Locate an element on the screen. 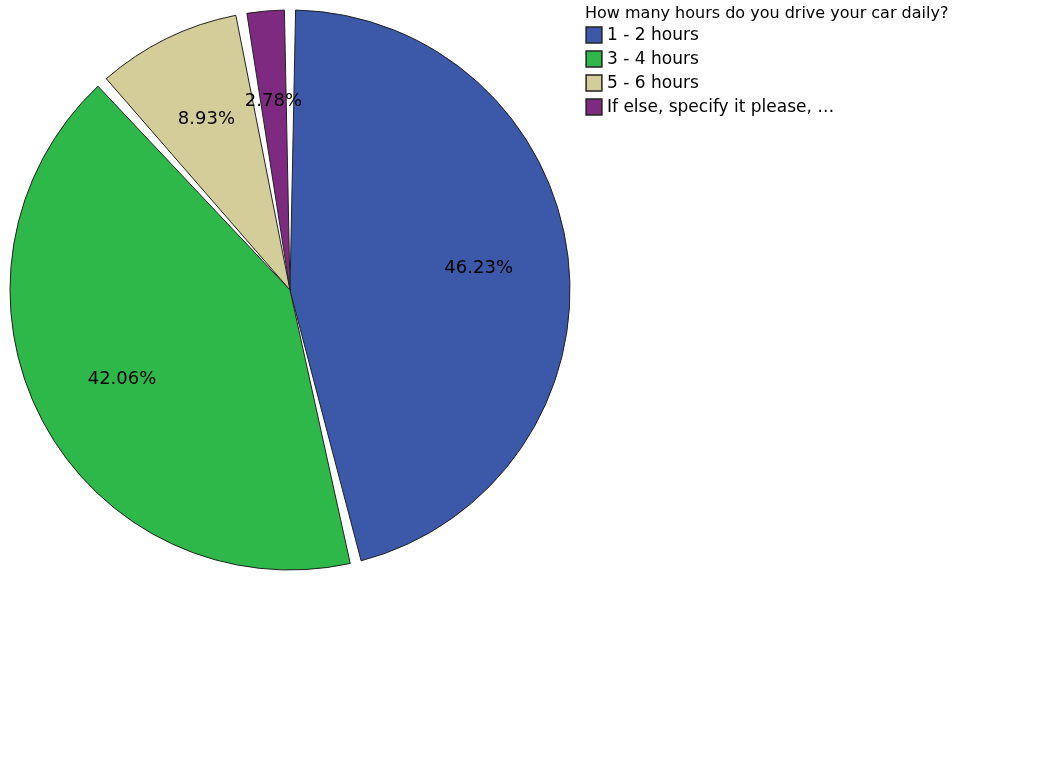 The height and width of the screenshot is (784, 1064). data-label: 8.93% is located at coordinates (206, 118).